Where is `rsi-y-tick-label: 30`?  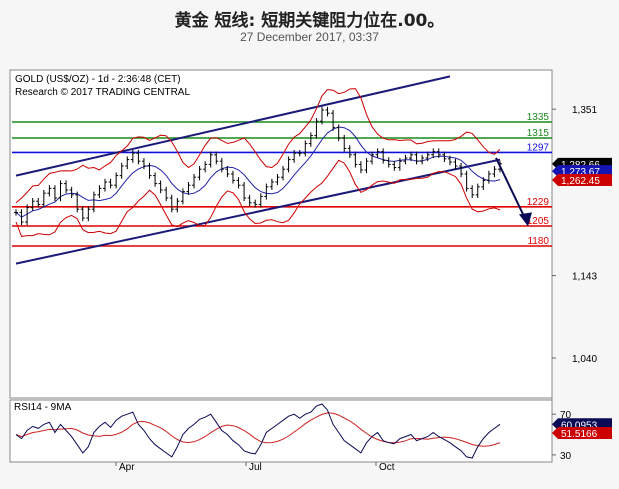
rsi-y-tick-label: 30 is located at coordinates (566, 456).